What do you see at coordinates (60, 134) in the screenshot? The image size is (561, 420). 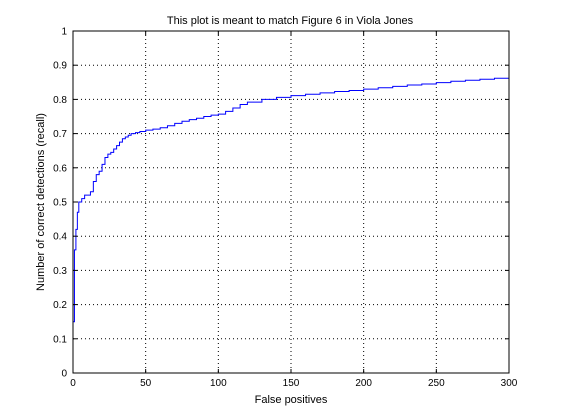 I see `y-tick-label: 0.7` at bounding box center [60, 134].